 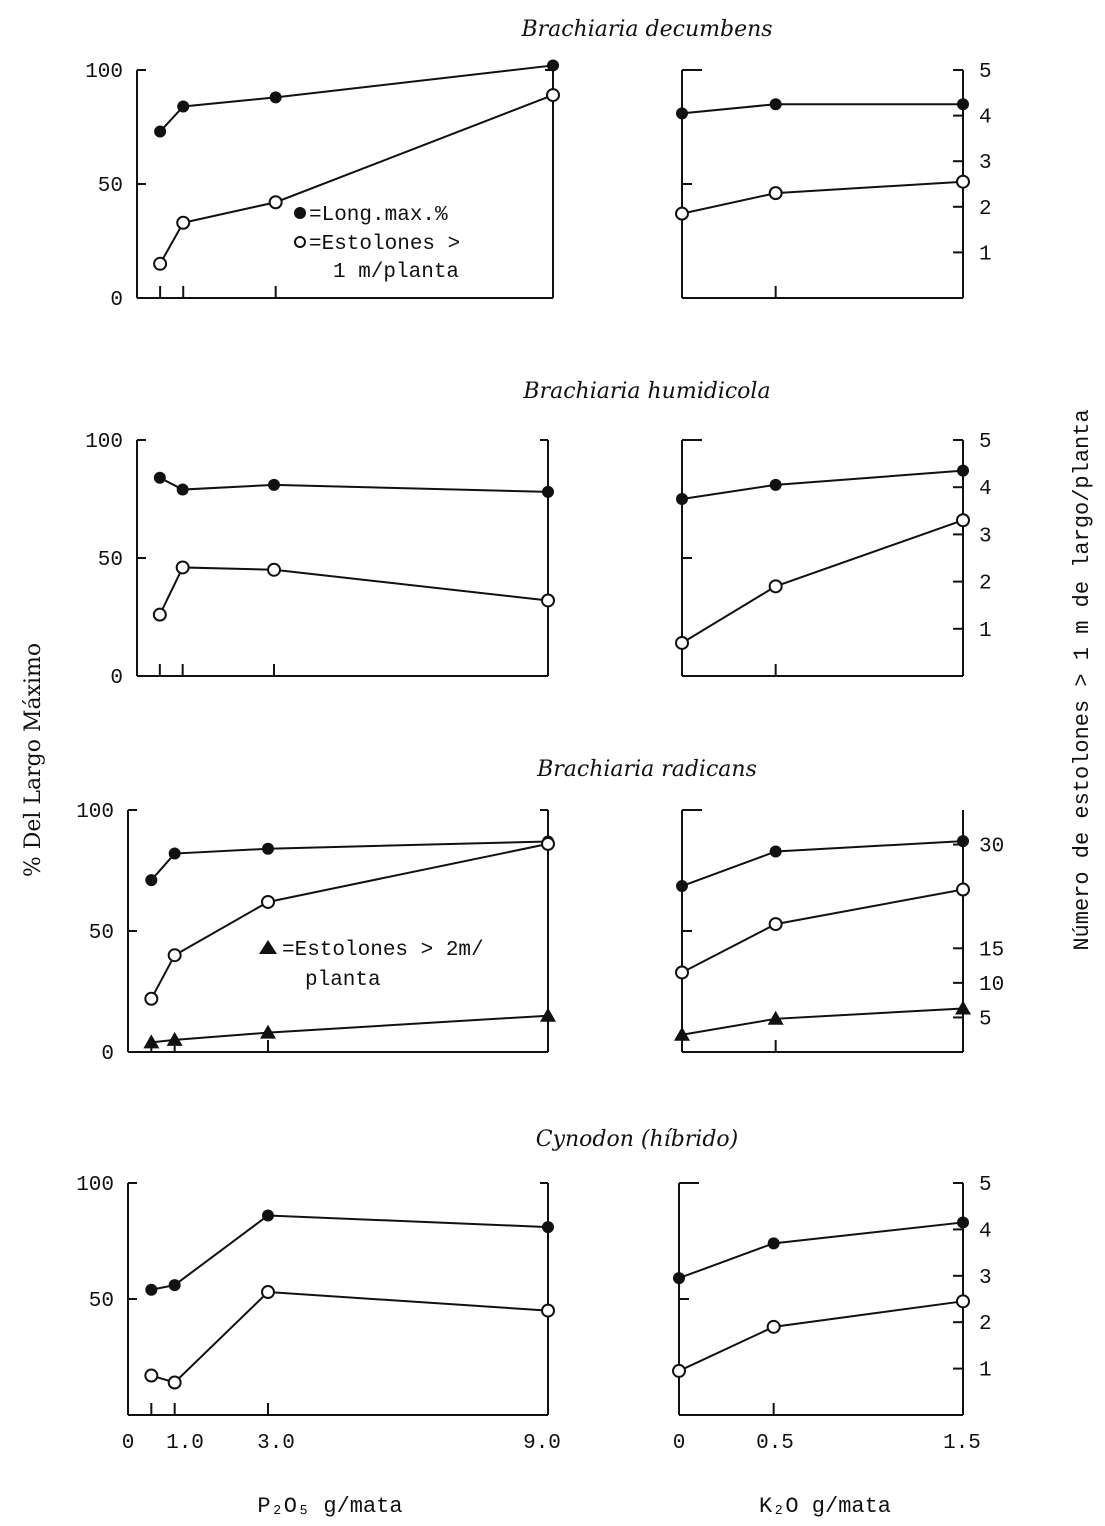 I want to click on x-axis-title-k2o: K₂O g/mata, so click(x=825, y=1506).